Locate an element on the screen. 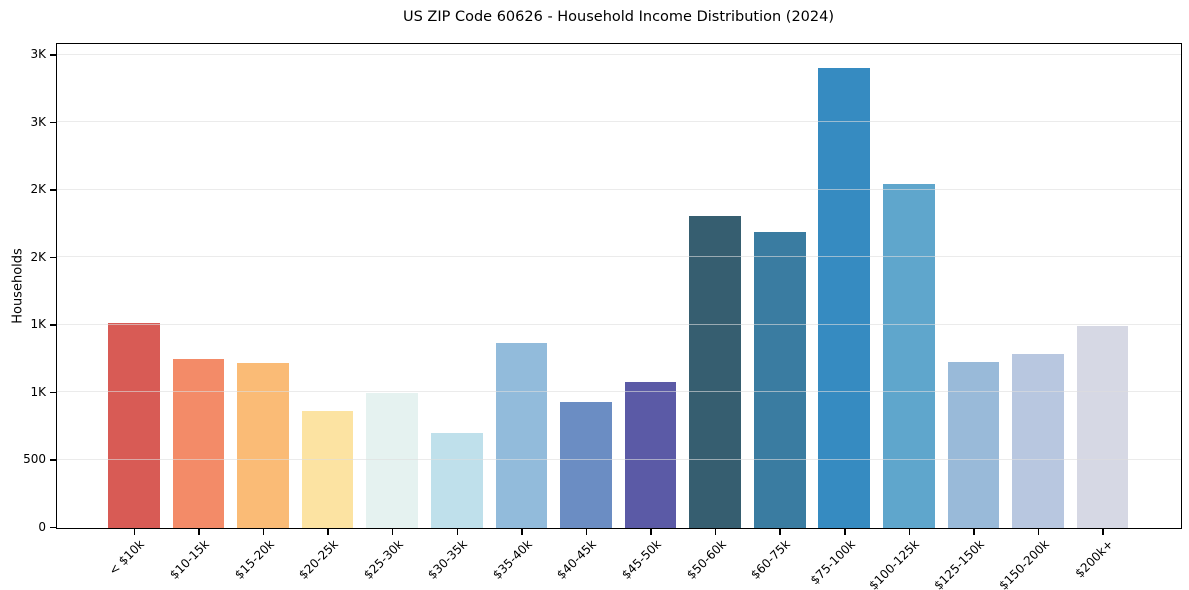  x-tick-label: < $10k is located at coordinates (127, 557).